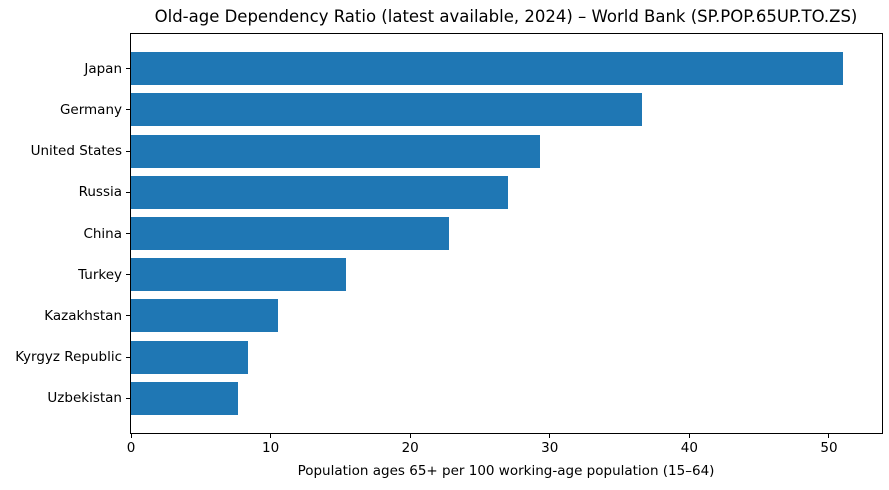 The image size is (889, 490). I want to click on x-tick-label-50: 50, so click(829, 448).